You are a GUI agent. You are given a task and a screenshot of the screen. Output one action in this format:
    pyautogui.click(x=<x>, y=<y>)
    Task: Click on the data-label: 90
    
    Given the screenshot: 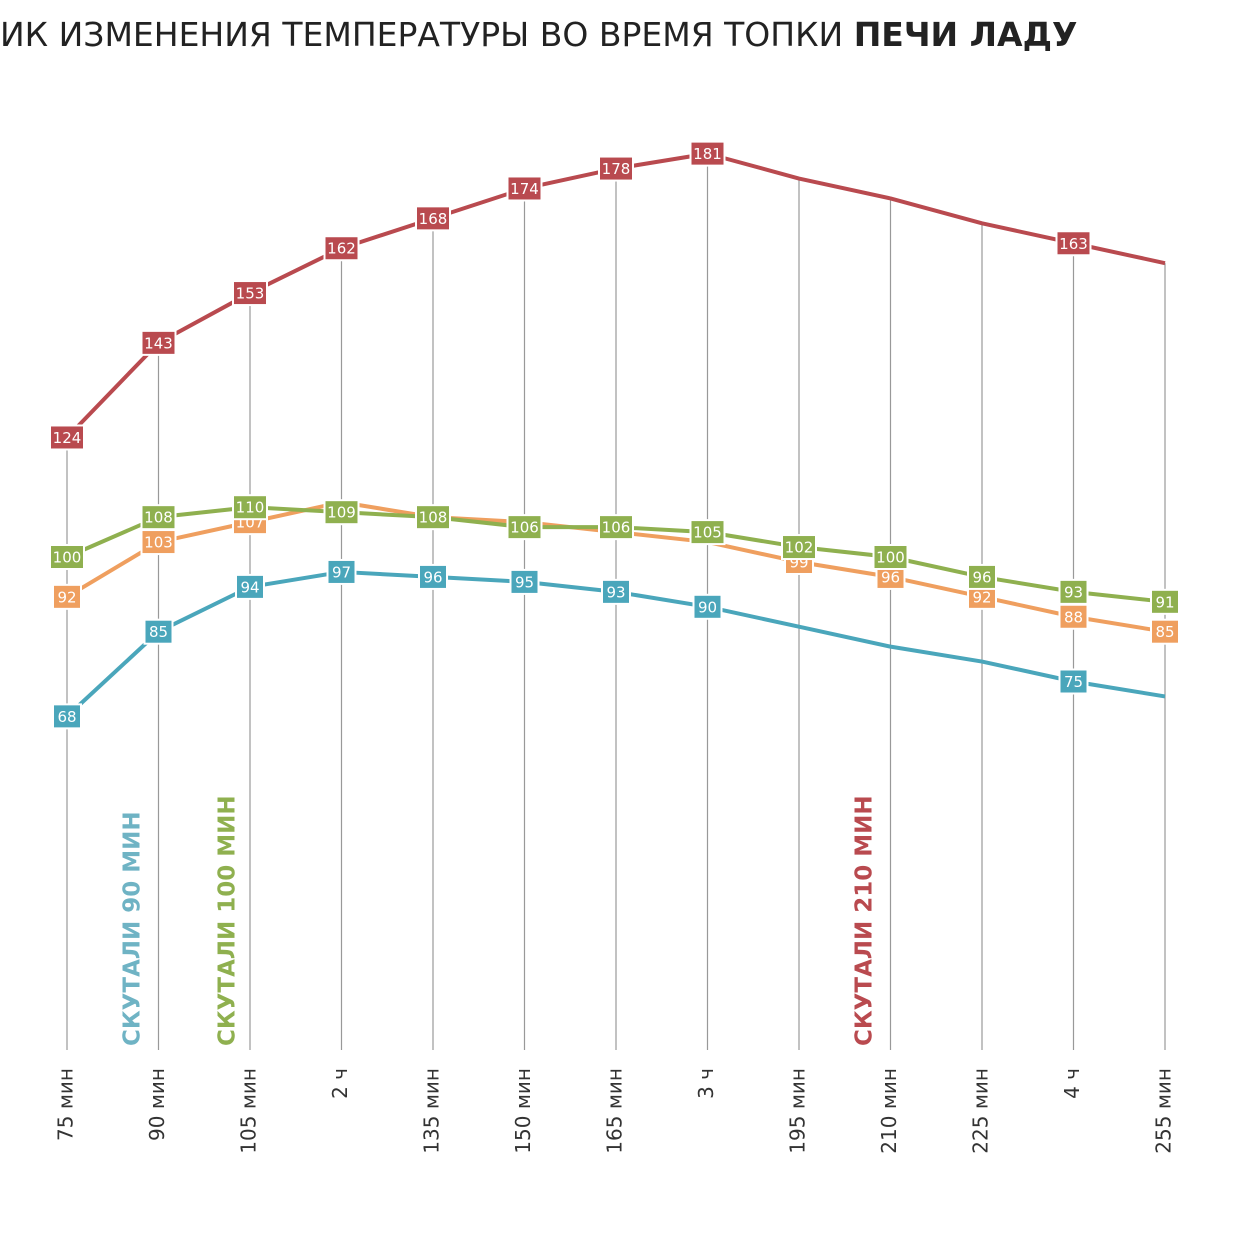 What is the action you would take?
    pyautogui.click(x=707, y=607)
    